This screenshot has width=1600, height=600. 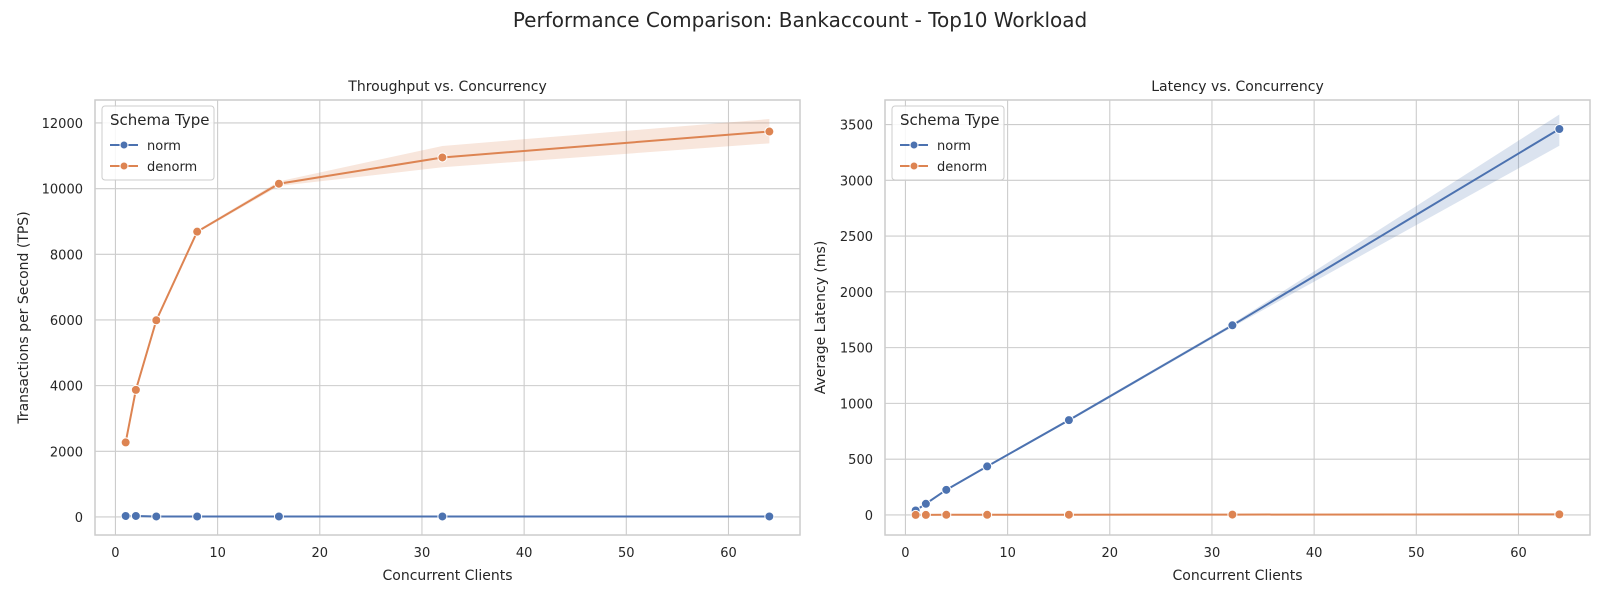 What do you see at coordinates (124, 166) in the screenshot?
I see `throughput-legend-marker-denorm` at bounding box center [124, 166].